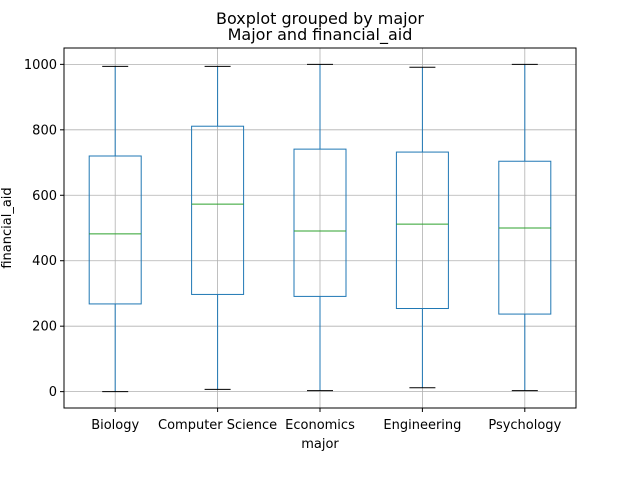 Image resolution: width=640 pixels, height=480 pixels. Describe the element at coordinates (115, 425) in the screenshot. I see `x-tick-label-0: Biology` at that location.